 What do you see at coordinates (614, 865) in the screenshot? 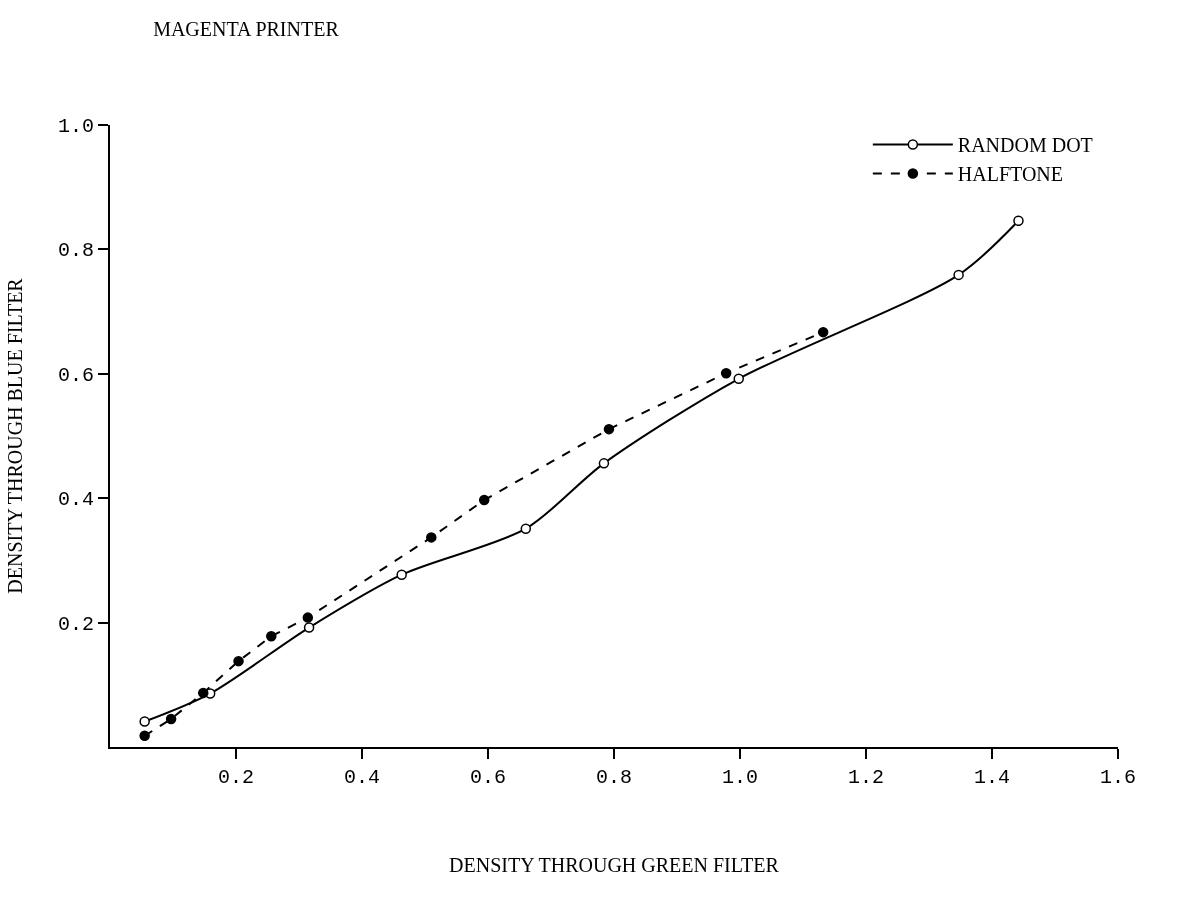
I see `x-axis-title: DENSITY THROUGH GREEN FILTER` at bounding box center [614, 865].